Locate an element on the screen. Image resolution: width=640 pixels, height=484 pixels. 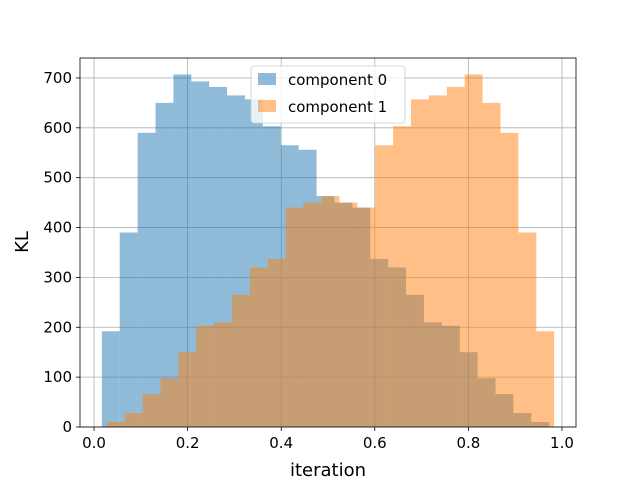
y-tick-label: 700 is located at coordinates (57, 78).